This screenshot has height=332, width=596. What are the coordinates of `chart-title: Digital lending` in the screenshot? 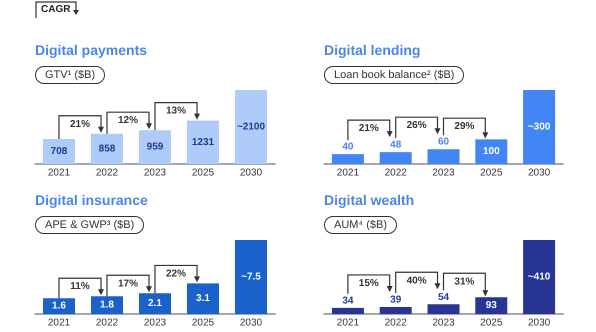 It's located at (372, 50).